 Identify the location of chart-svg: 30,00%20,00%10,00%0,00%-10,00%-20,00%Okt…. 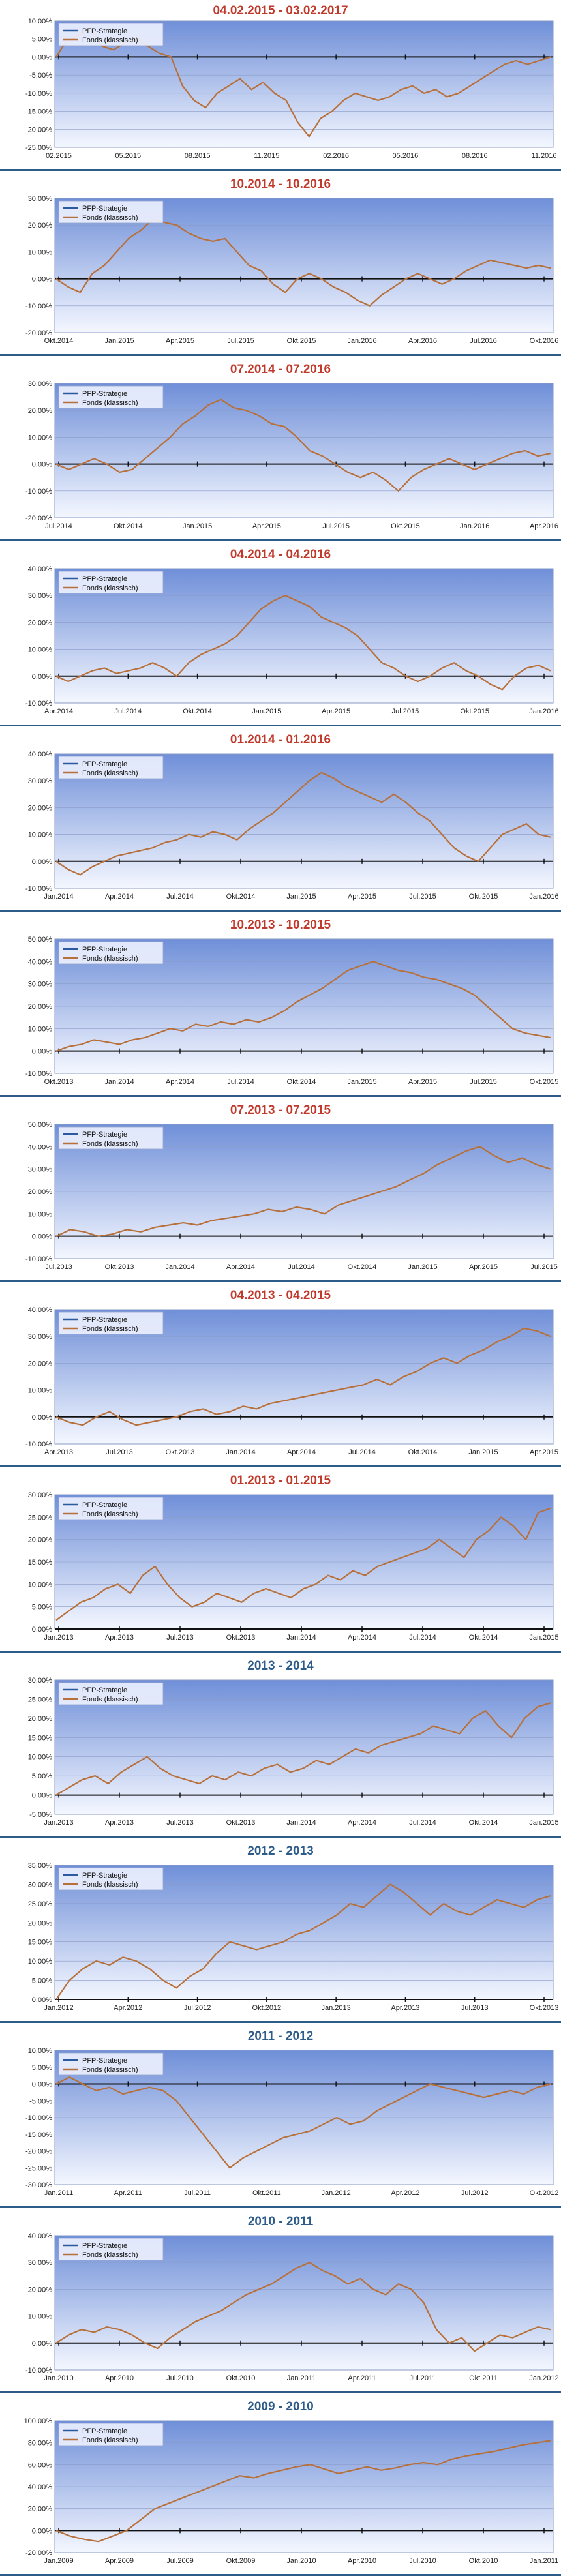
(291, 270).